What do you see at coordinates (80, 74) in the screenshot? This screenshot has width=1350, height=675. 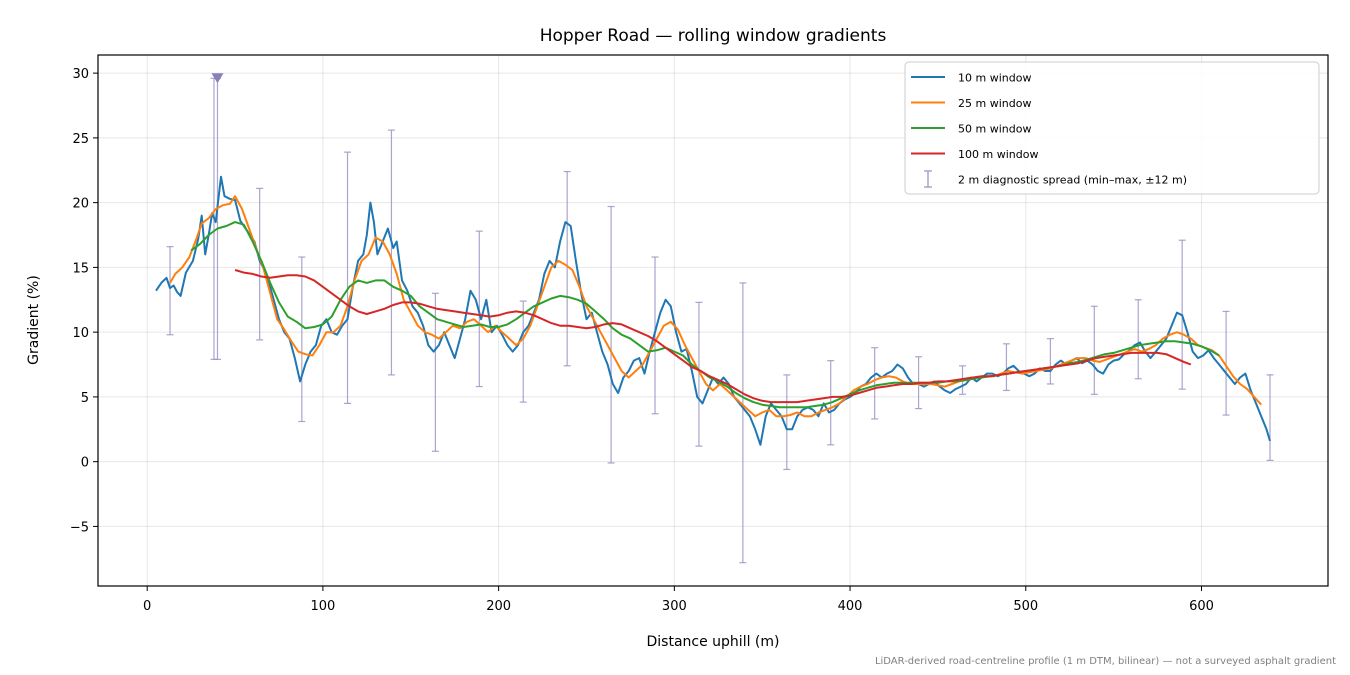 I see `y-tick-label: 30` at bounding box center [80, 74].